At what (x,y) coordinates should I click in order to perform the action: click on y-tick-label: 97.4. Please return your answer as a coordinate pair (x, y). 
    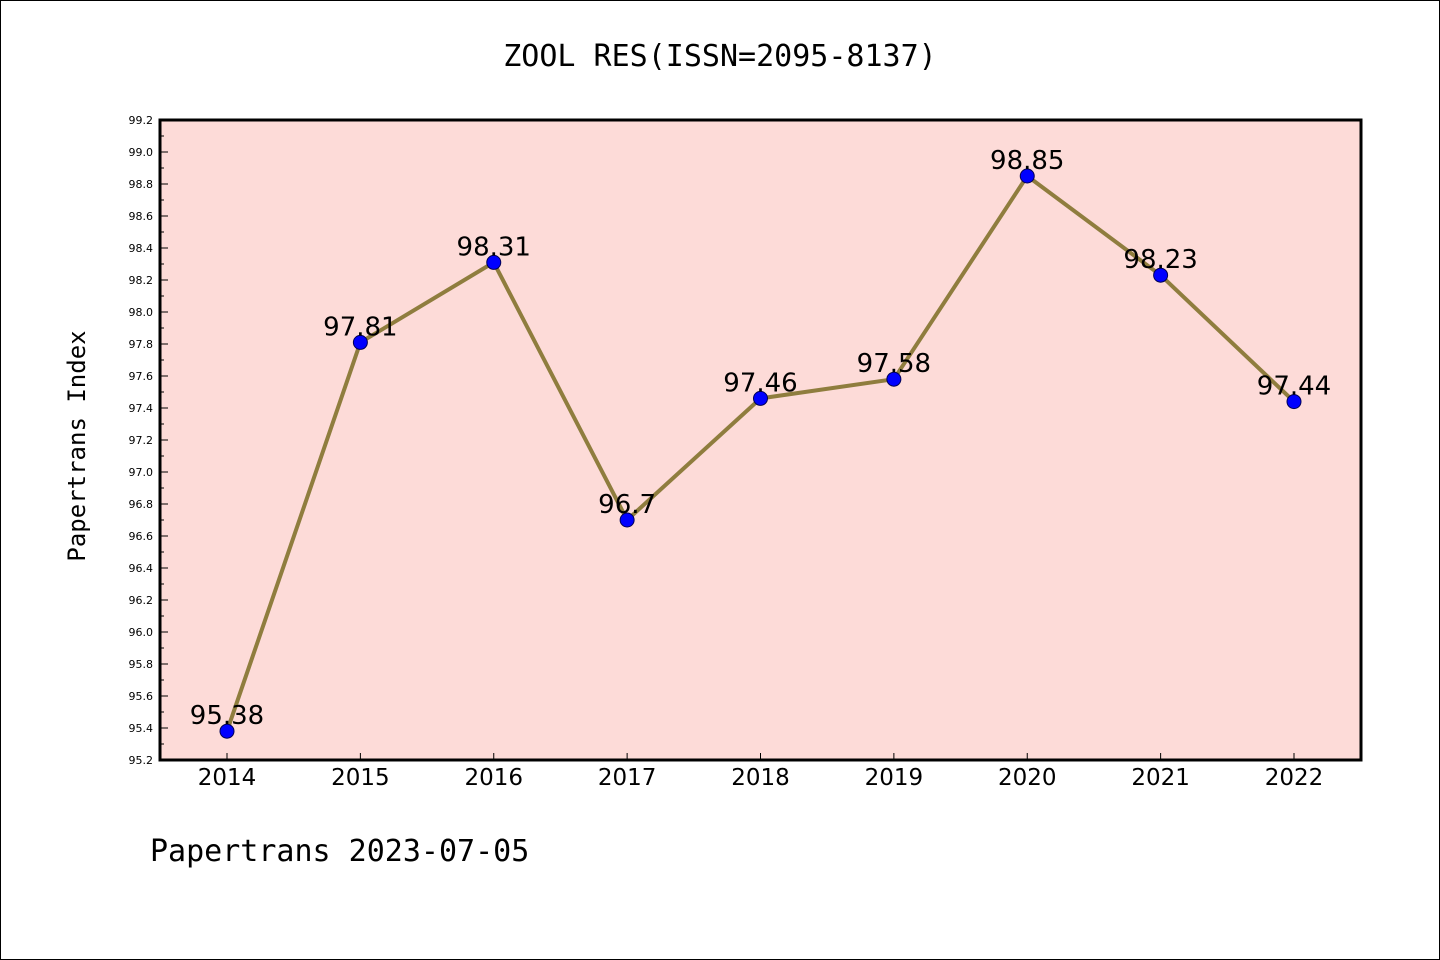
    Looking at the image, I should click on (141, 408).